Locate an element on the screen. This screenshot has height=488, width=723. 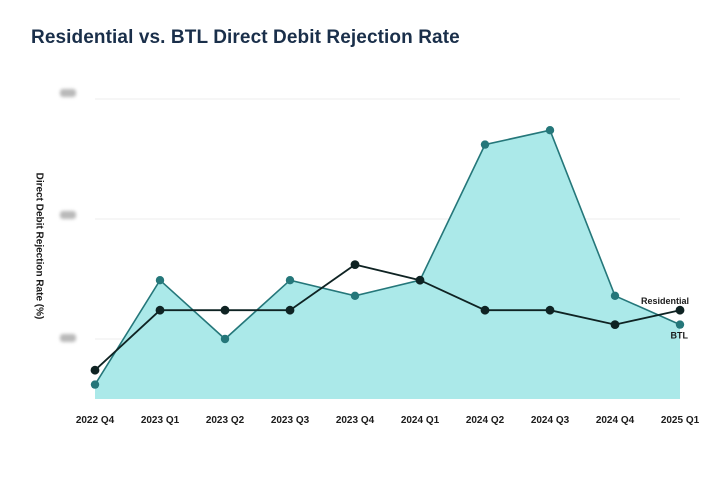
x-tick-label-4: 2023 Q3 is located at coordinates (290, 420).